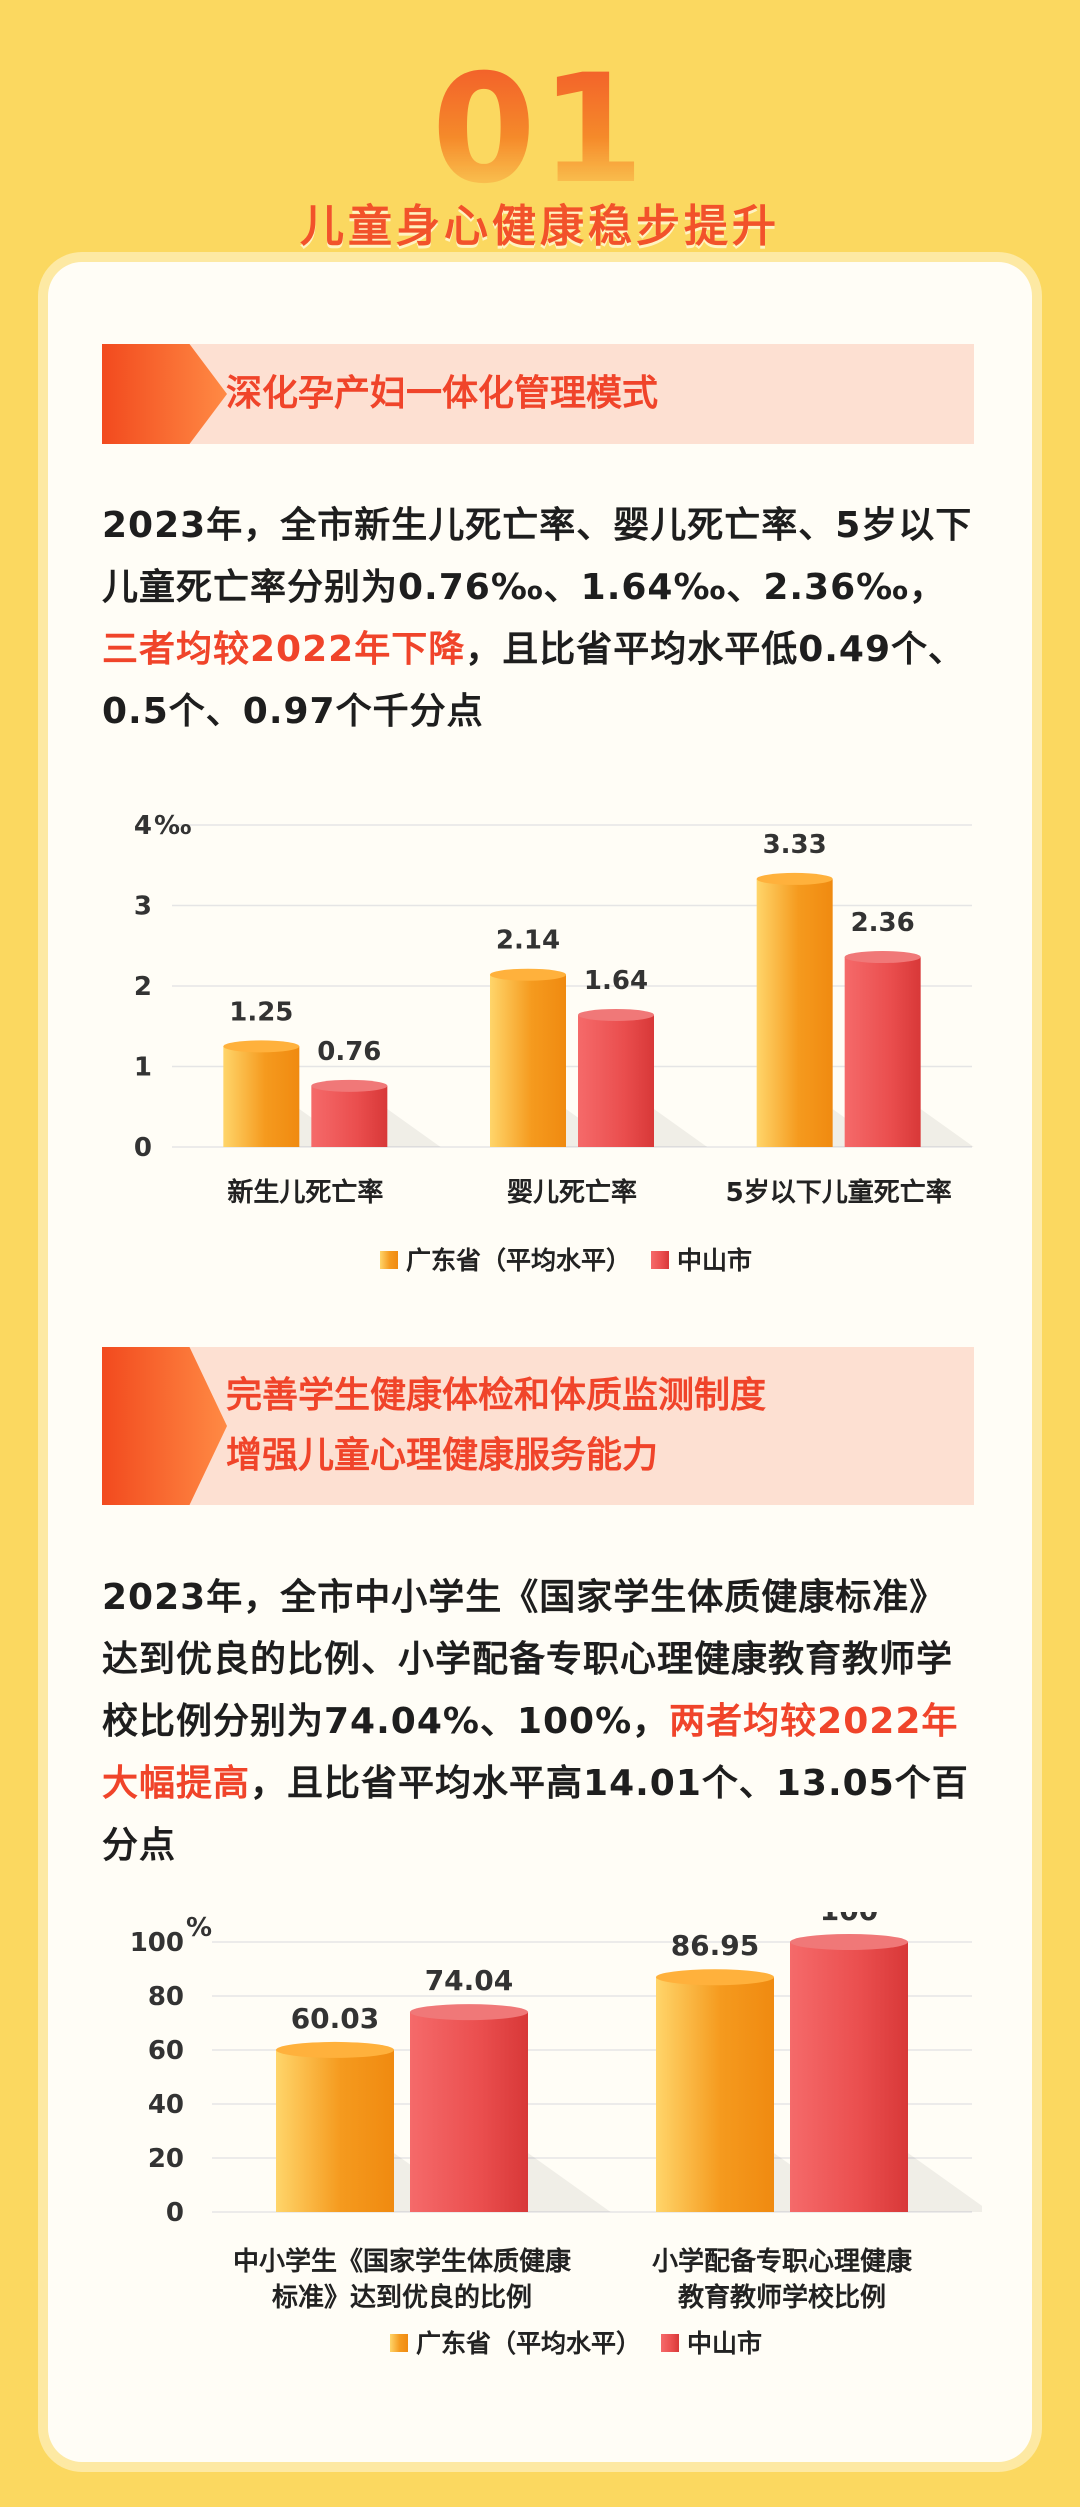 The height and width of the screenshot is (2507, 1080). I want to click on y-tick-label: 4, so click(143, 826).